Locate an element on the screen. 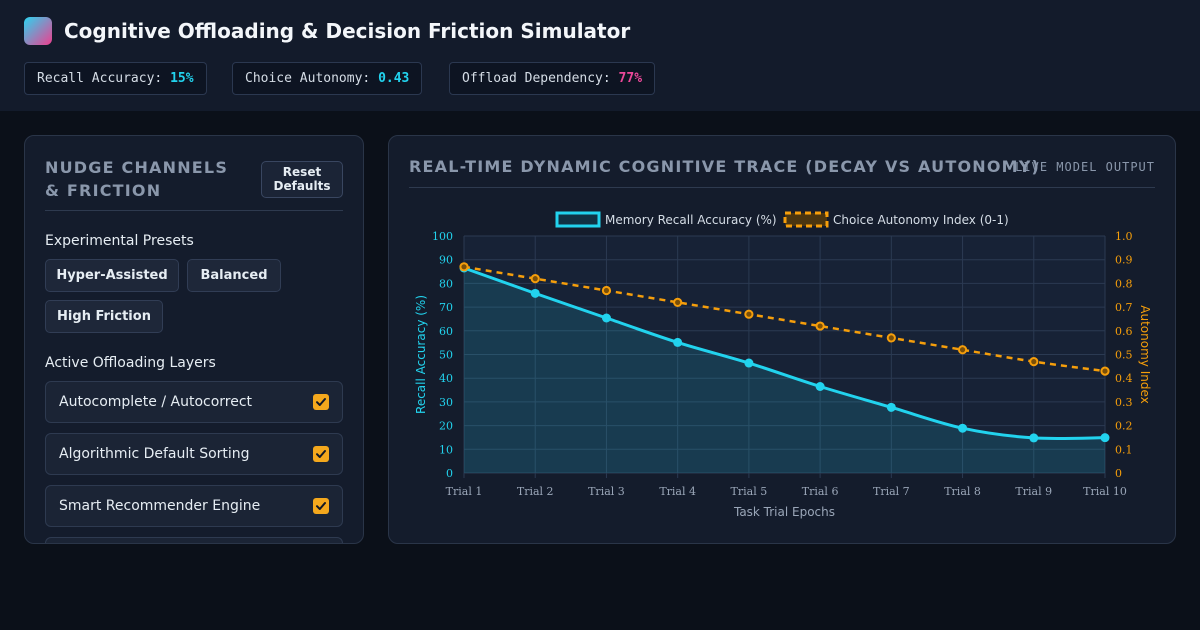  y-right-tick-label: 0.7 is located at coordinates (1124, 307).